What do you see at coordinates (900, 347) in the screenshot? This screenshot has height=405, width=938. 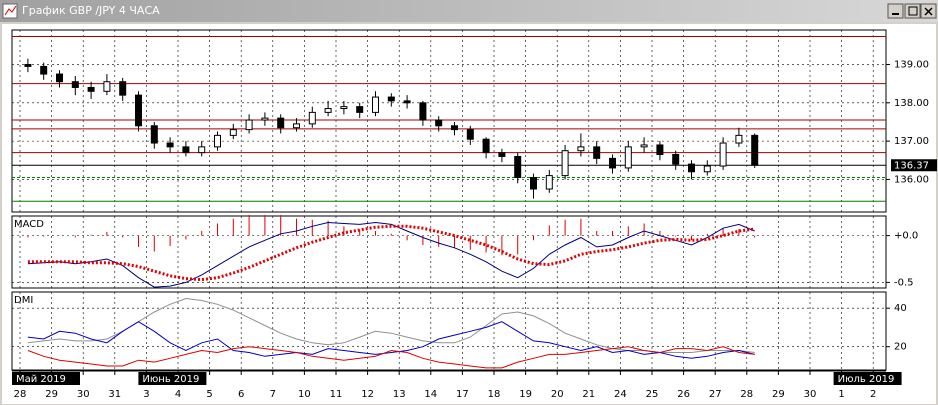 I see `y-tick-label: 20` at bounding box center [900, 347].